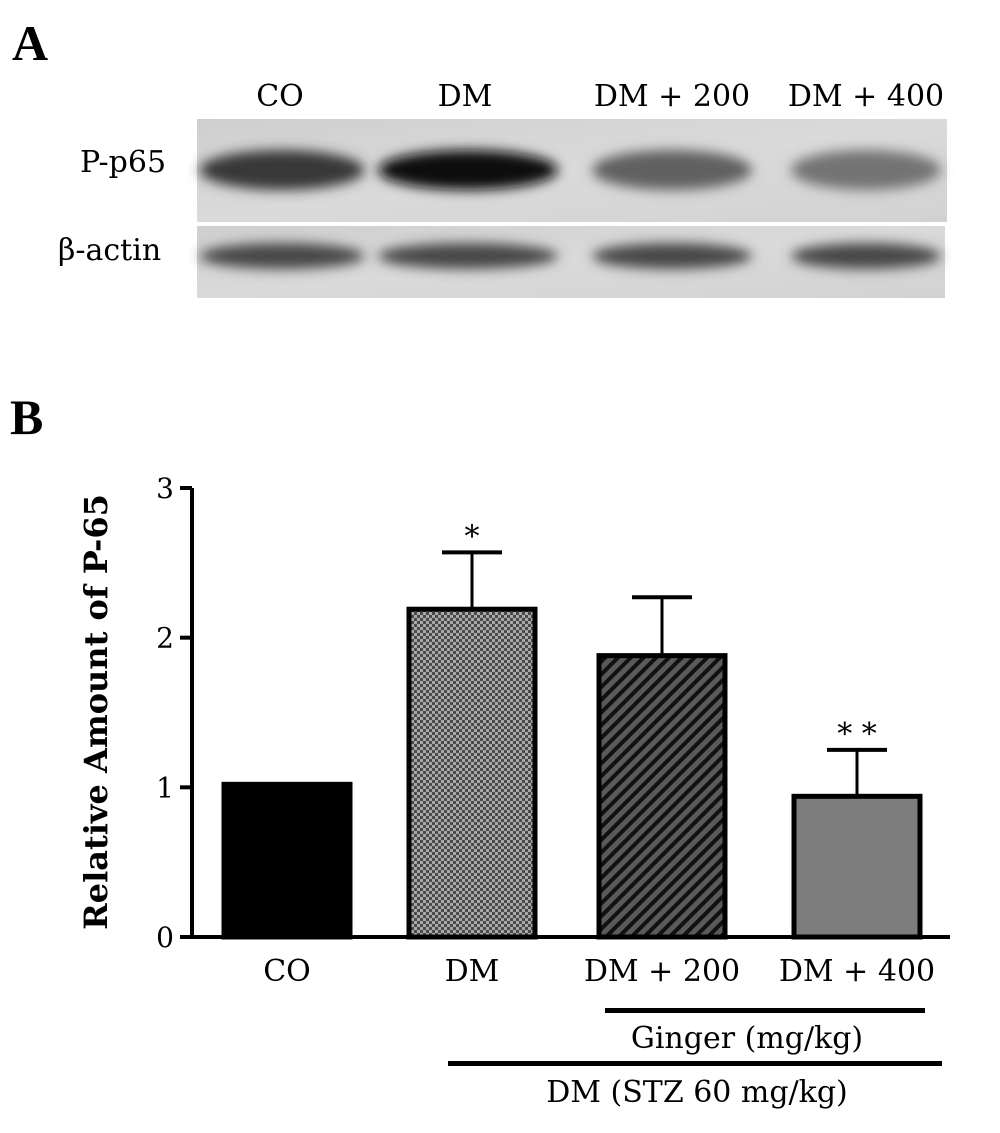 Image resolution: width=1000 pixels, height=1133 pixels. What do you see at coordinates (30, 43) in the screenshot?
I see `panel-a-letter: A` at bounding box center [30, 43].